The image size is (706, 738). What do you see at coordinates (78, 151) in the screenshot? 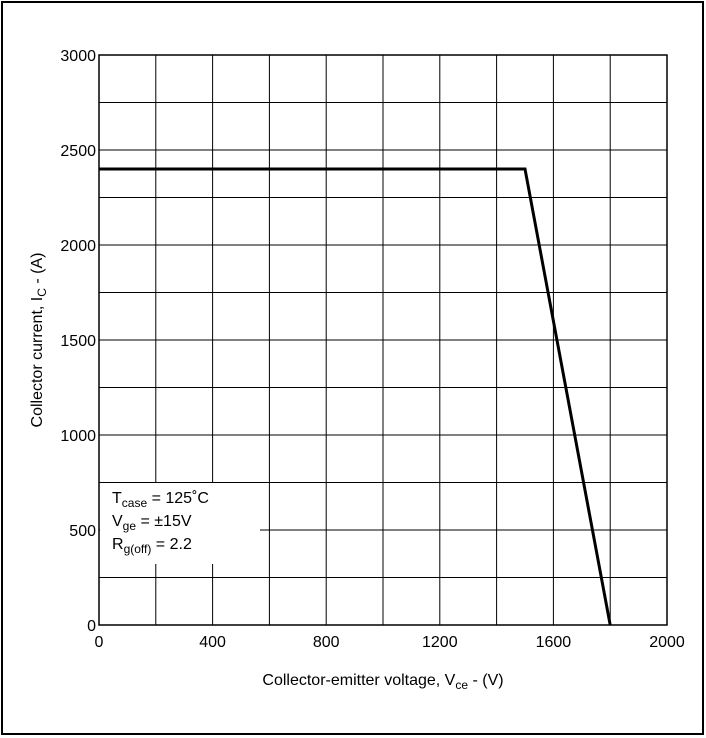
I see `y-tick-label: 2500` at bounding box center [78, 151].